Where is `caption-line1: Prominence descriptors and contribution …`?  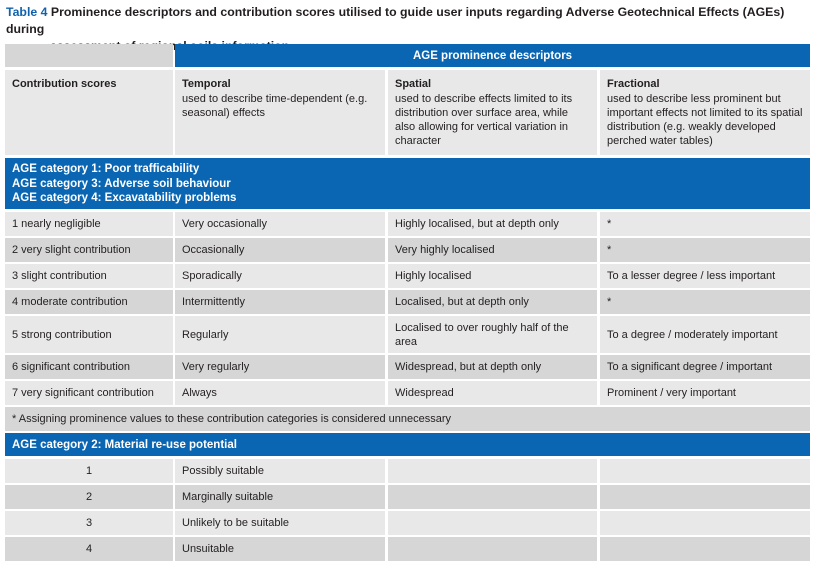
caption-line1: Prominence descriptors and contribution … is located at coordinates (395, 20).